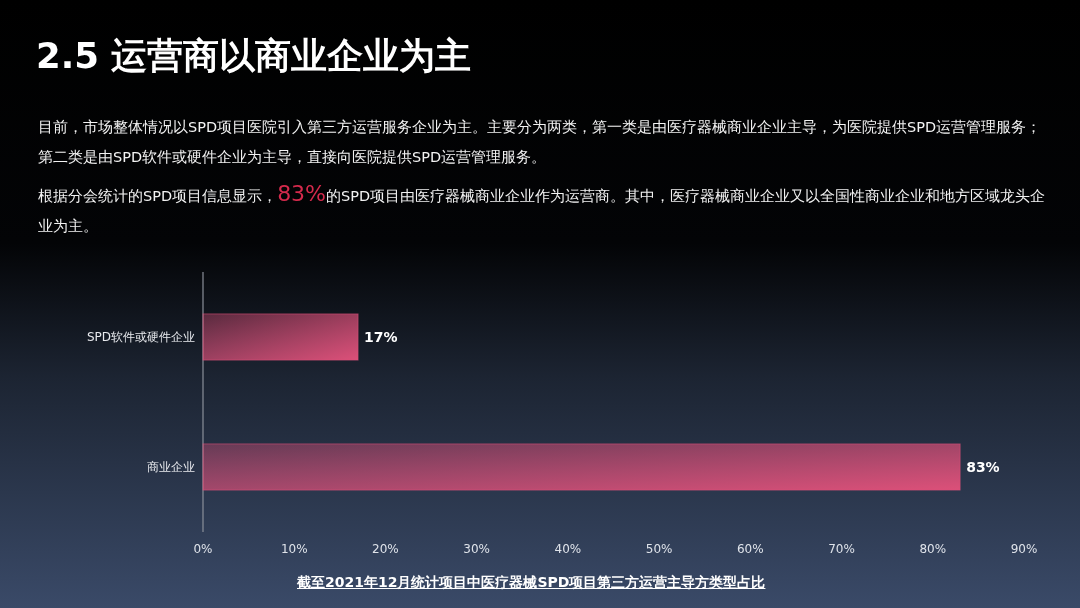 The image size is (1080, 608). Describe the element at coordinates (750, 549) in the screenshot. I see `x-tick-label: 60%` at that location.